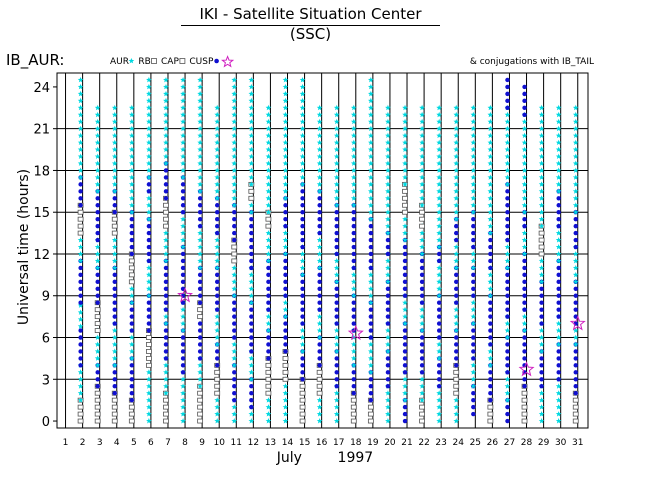 The image size is (650, 500). I want to click on x-tick-label: 27, so click(509, 443).